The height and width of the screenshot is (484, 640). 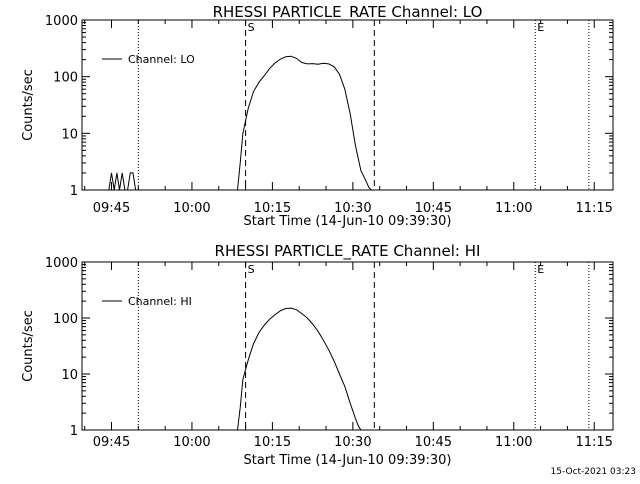 I want to click on panel-2-x-tick-label: 10:45, so click(x=433, y=442).